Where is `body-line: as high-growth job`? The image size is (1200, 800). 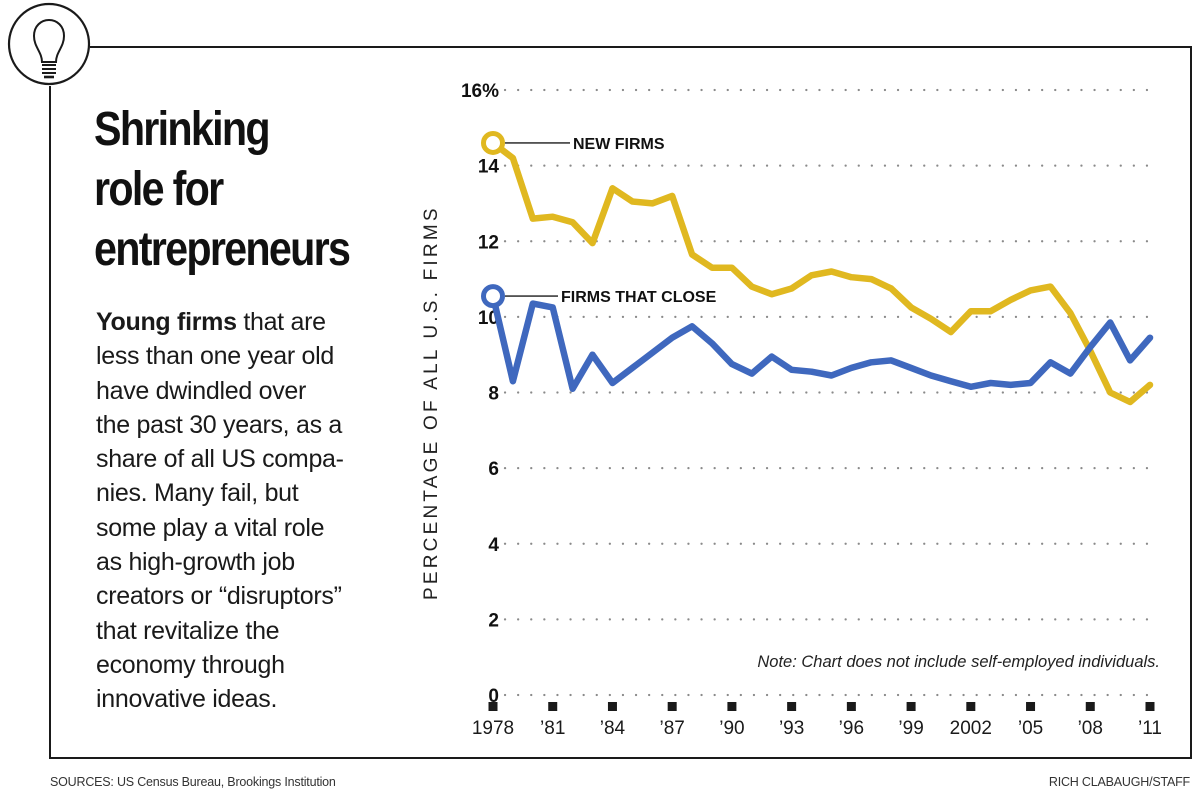
body-line: as high-growth job is located at coordinates (195, 562).